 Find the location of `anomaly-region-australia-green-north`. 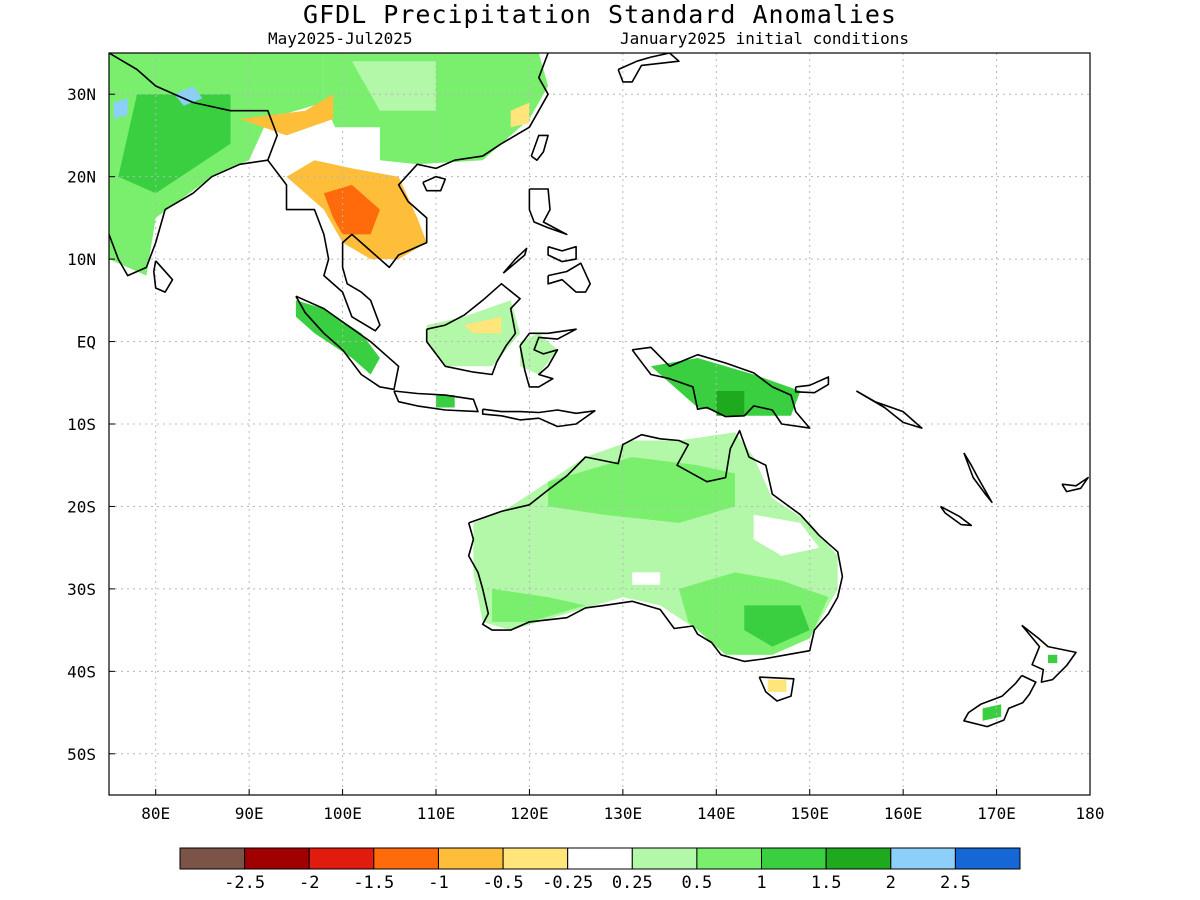

anomaly-region-australia-green-north is located at coordinates (641, 490).